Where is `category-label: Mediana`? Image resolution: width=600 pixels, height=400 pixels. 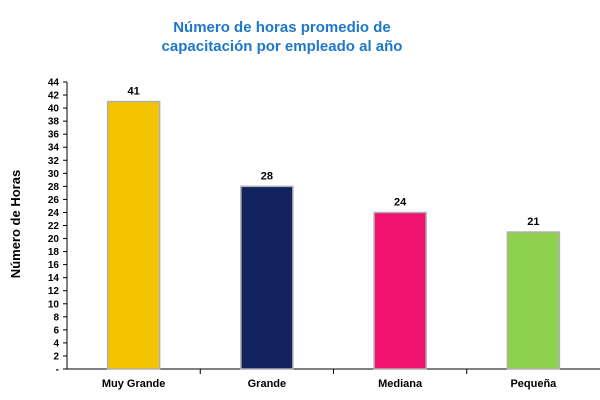
category-label: Mediana is located at coordinates (400, 384).